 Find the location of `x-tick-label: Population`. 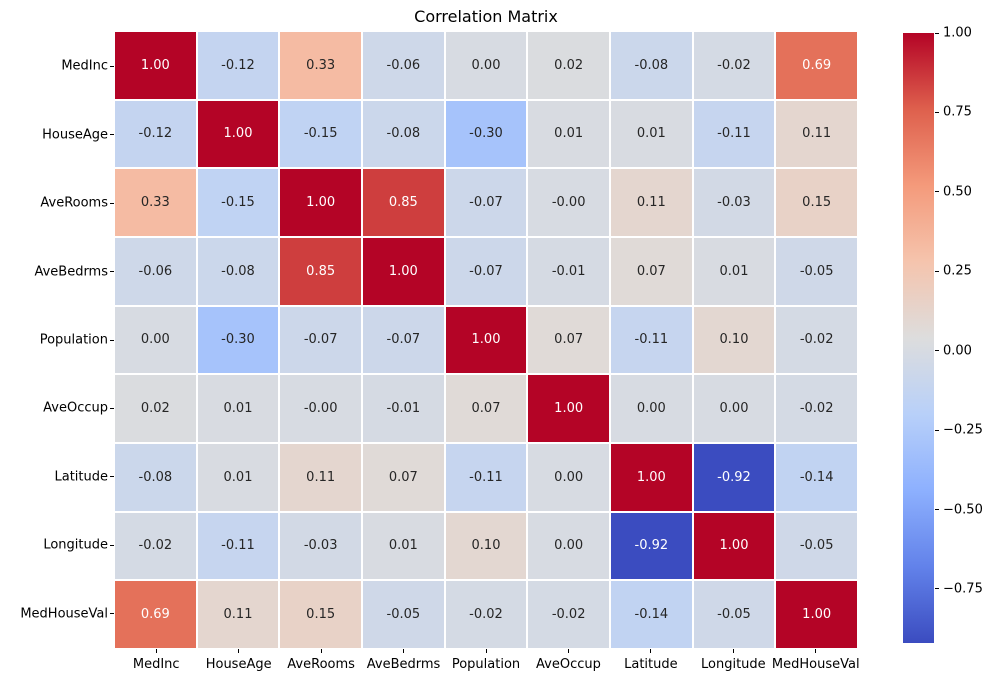

x-tick-label: Population is located at coordinates (486, 664).